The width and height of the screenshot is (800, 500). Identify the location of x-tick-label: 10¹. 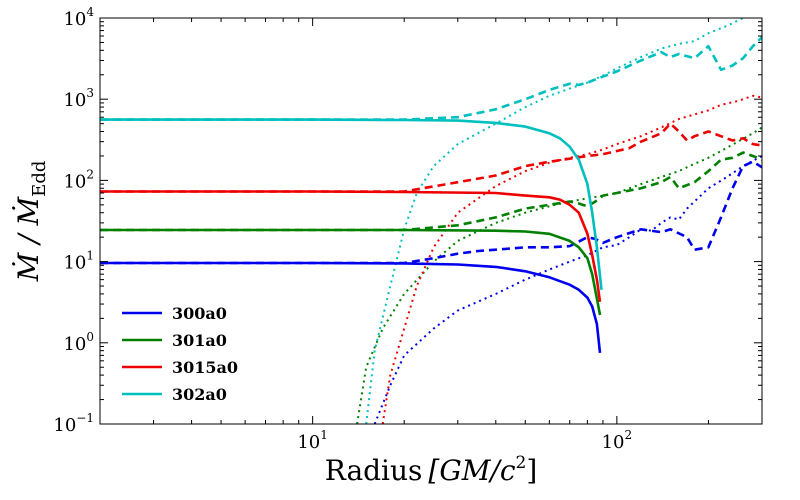
(312, 440).